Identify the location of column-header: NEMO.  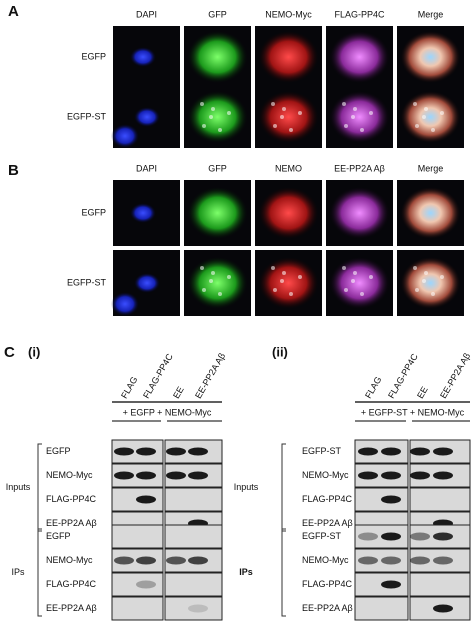
(288, 168).